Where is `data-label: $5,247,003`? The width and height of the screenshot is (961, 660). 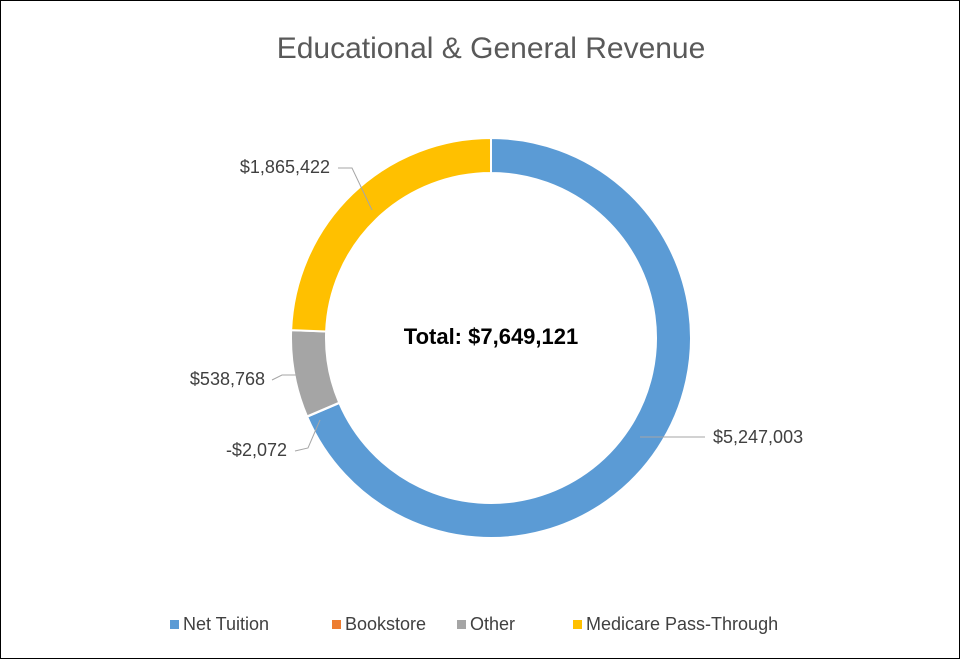 data-label: $5,247,003 is located at coordinates (758, 437).